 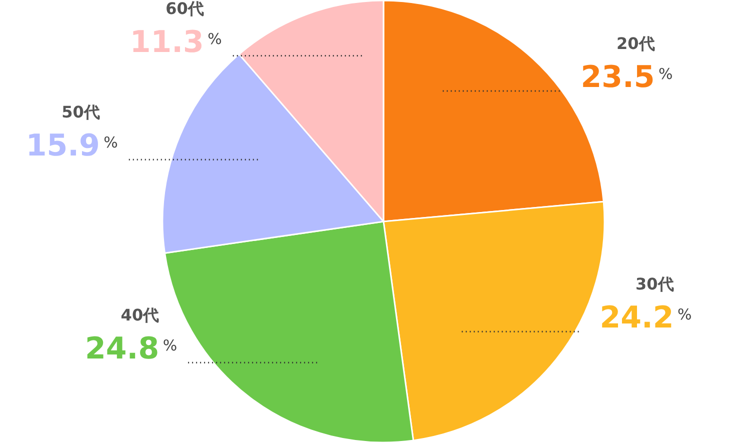 What do you see at coordinates (167, 42) in the screenshot?
I see `data-label: 11.3` at bounding box center [167, 42].